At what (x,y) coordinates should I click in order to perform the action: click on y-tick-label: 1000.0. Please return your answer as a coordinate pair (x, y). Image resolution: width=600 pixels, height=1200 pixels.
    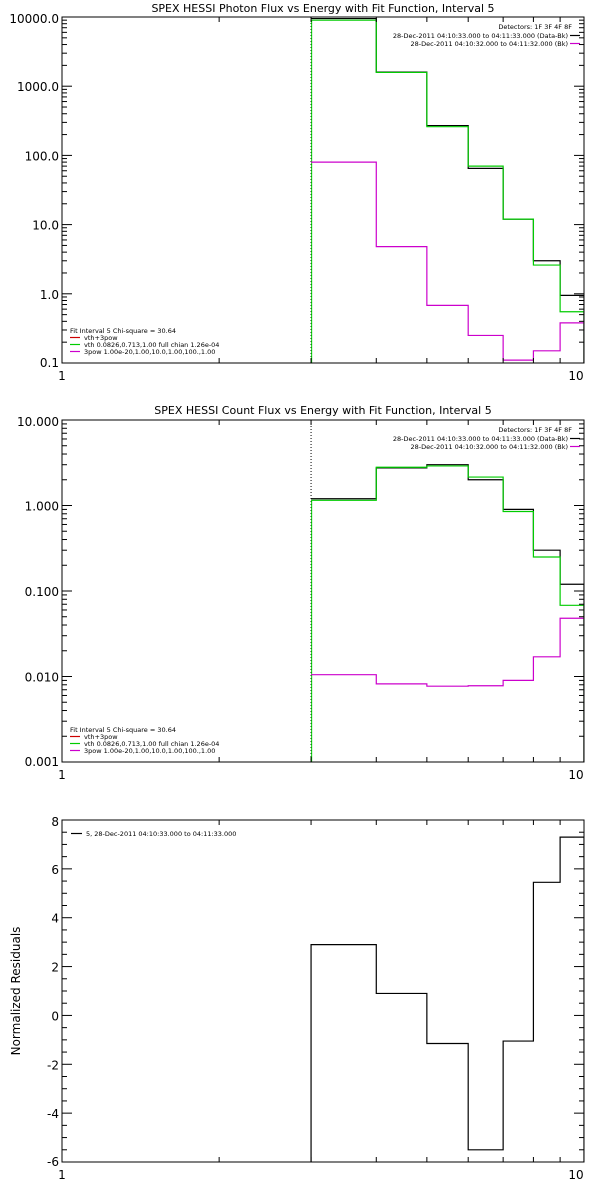
    Looking at the image, I should click on (38, 87).